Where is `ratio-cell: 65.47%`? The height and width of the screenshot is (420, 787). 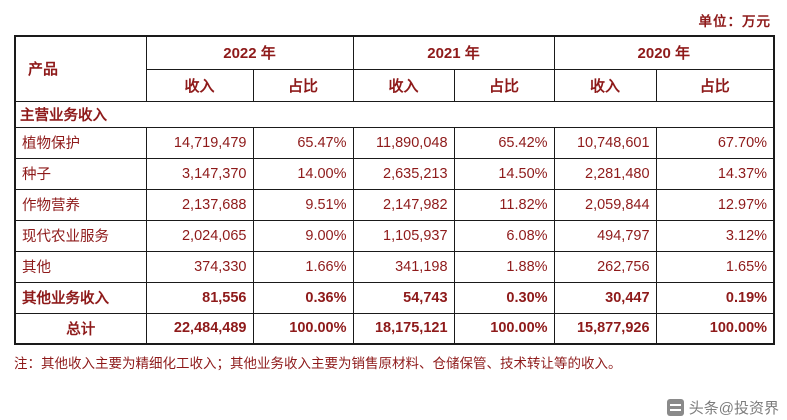 ratio-cell: 65.47% is located at coordinates (303, 142).